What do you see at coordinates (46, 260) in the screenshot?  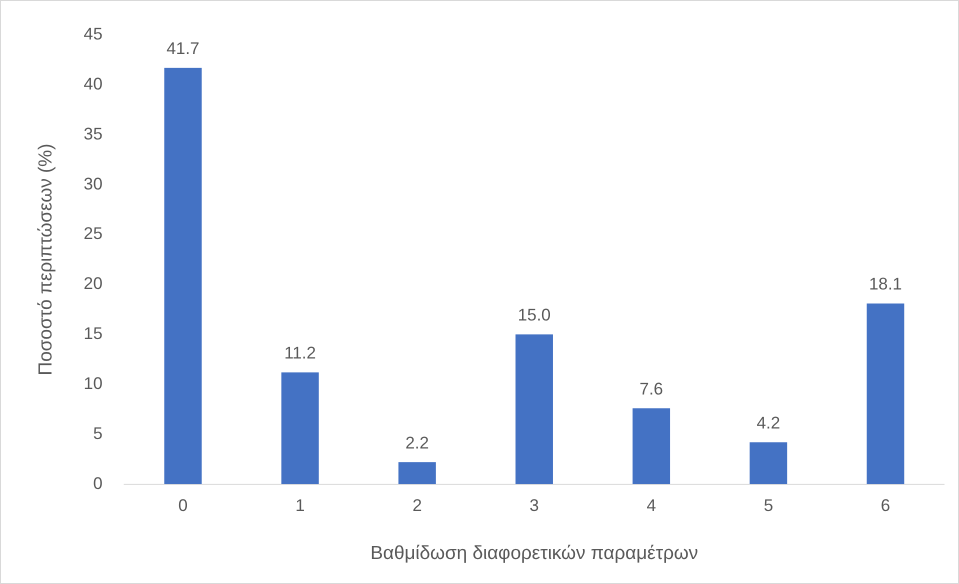 I see `y-axis-title: Ποσοστό περιπτώσεων (%)` at bounding box center [46, 260].